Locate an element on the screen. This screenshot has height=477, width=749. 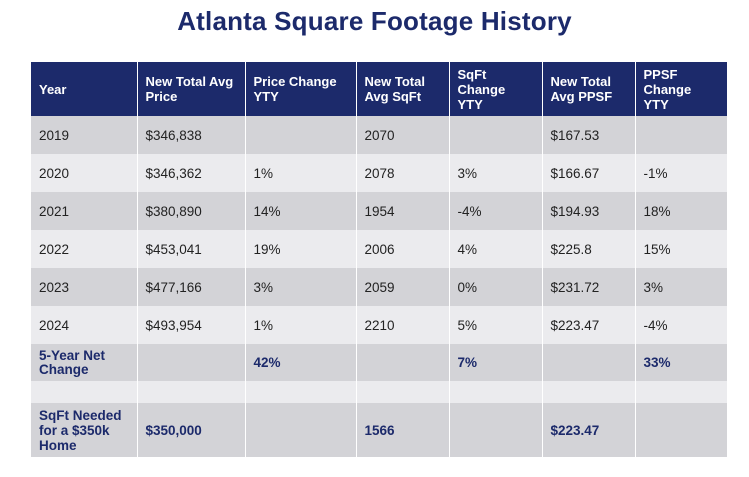
cell-avg-sqft: 2059 is located at coordinates (403, 287).